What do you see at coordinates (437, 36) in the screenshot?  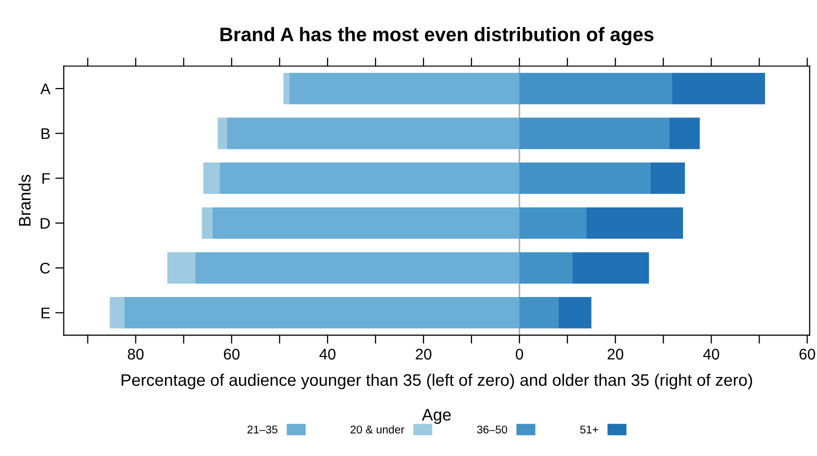 I see `chart-title: Brand A has the most even distribution of ages` at bounding box center [437, 36].